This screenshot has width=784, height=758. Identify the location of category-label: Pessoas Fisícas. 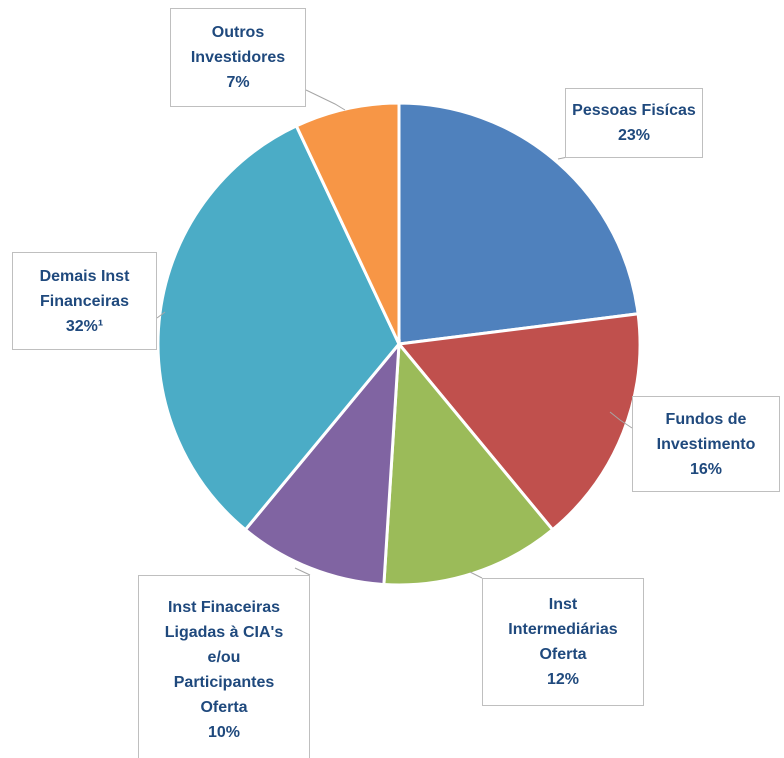
(634, 110).